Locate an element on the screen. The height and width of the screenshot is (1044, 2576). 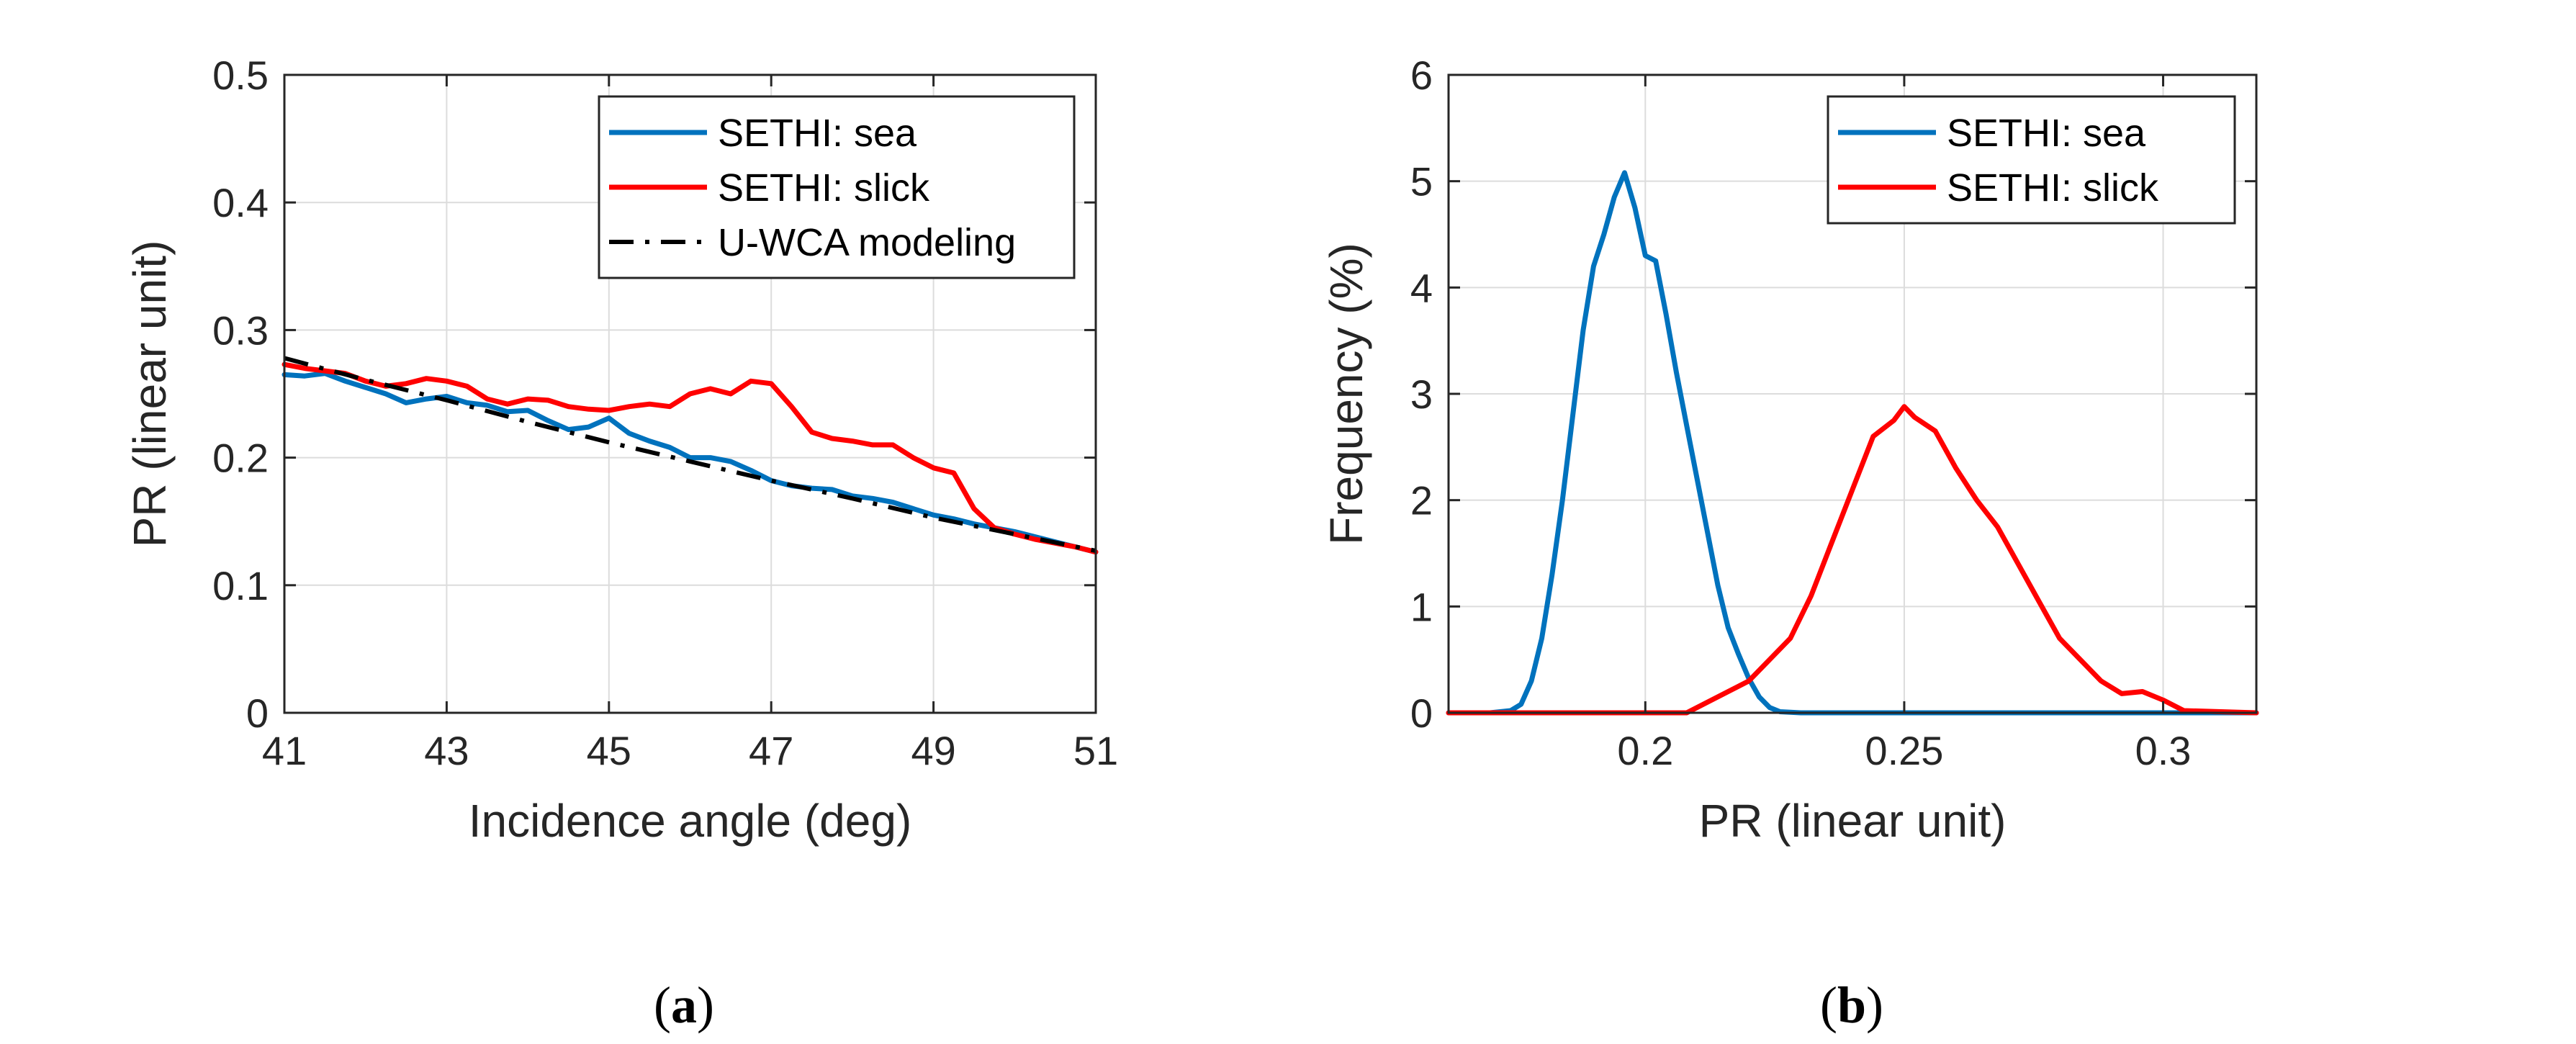
y-tick-label: 5 is located at coordinates (1421, 181).